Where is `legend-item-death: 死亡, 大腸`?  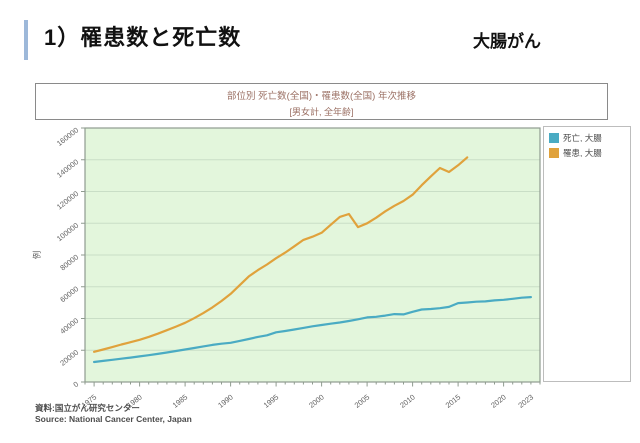
legend-item-death: 死亡, 大腸 is located at coordinates (589, 138).